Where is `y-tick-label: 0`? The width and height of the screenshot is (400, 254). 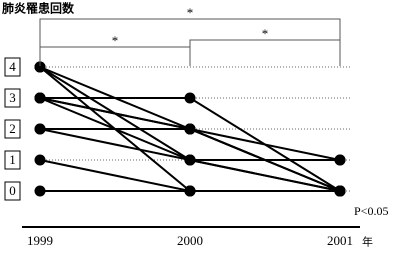
y-tick-label: 0 is located at coordinates (12, 190).